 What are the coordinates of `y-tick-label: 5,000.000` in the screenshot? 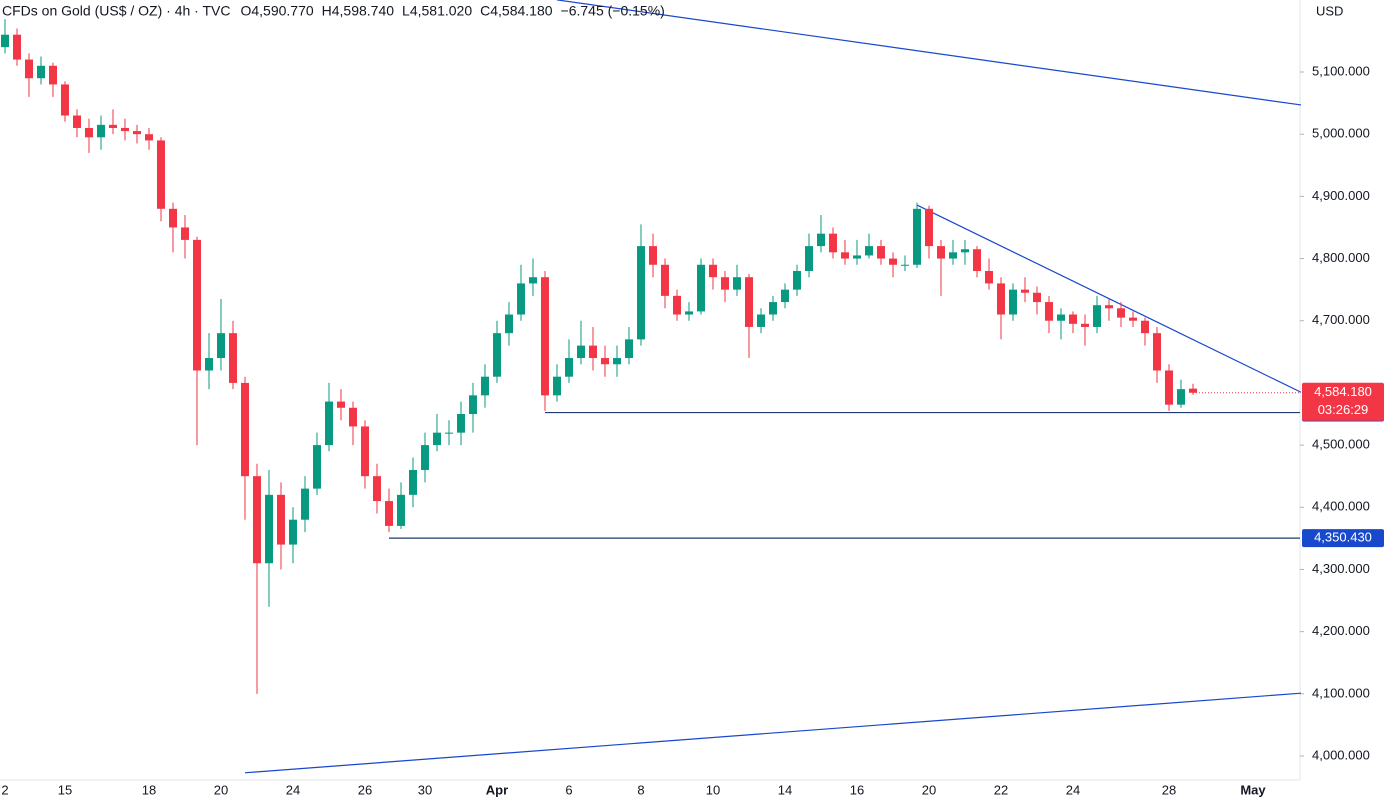 It's located at (1341, 133).